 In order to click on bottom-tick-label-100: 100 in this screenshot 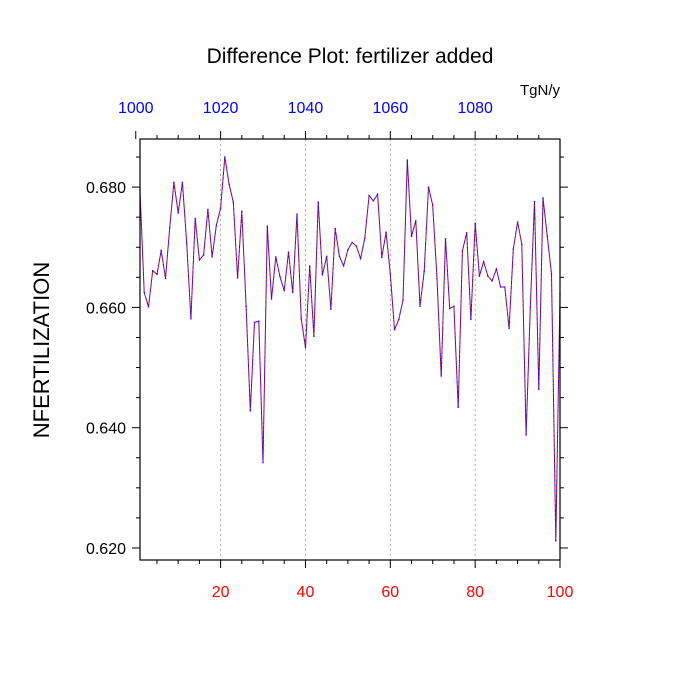, I will do `click(560, 592)`.